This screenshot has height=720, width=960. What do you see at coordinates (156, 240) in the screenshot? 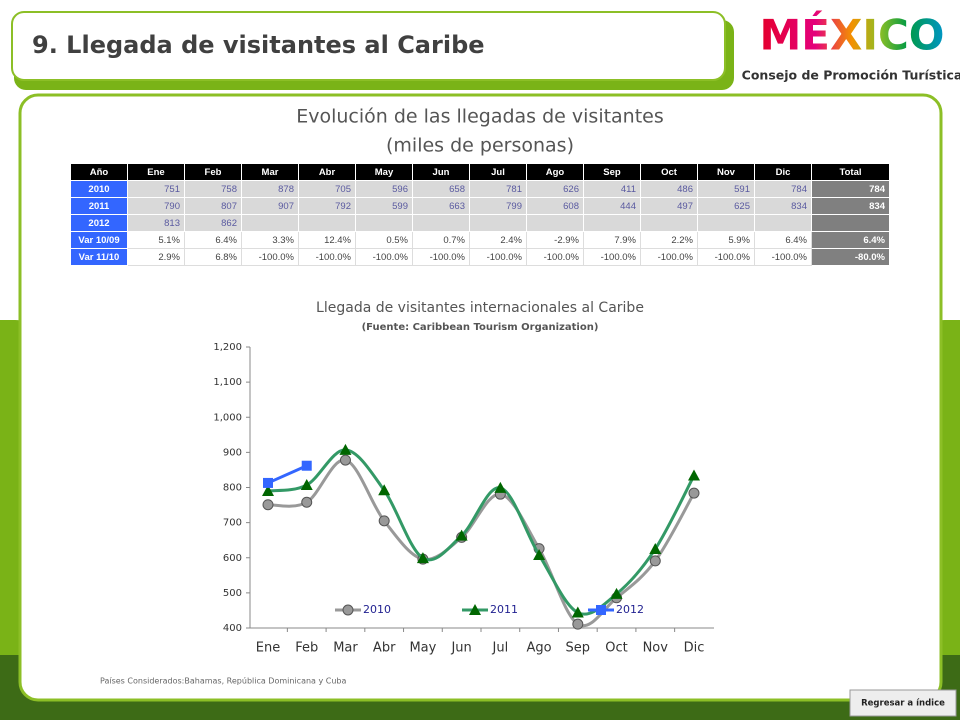
I see `table-cell: 5.1%` at bounding box center [156, 240].